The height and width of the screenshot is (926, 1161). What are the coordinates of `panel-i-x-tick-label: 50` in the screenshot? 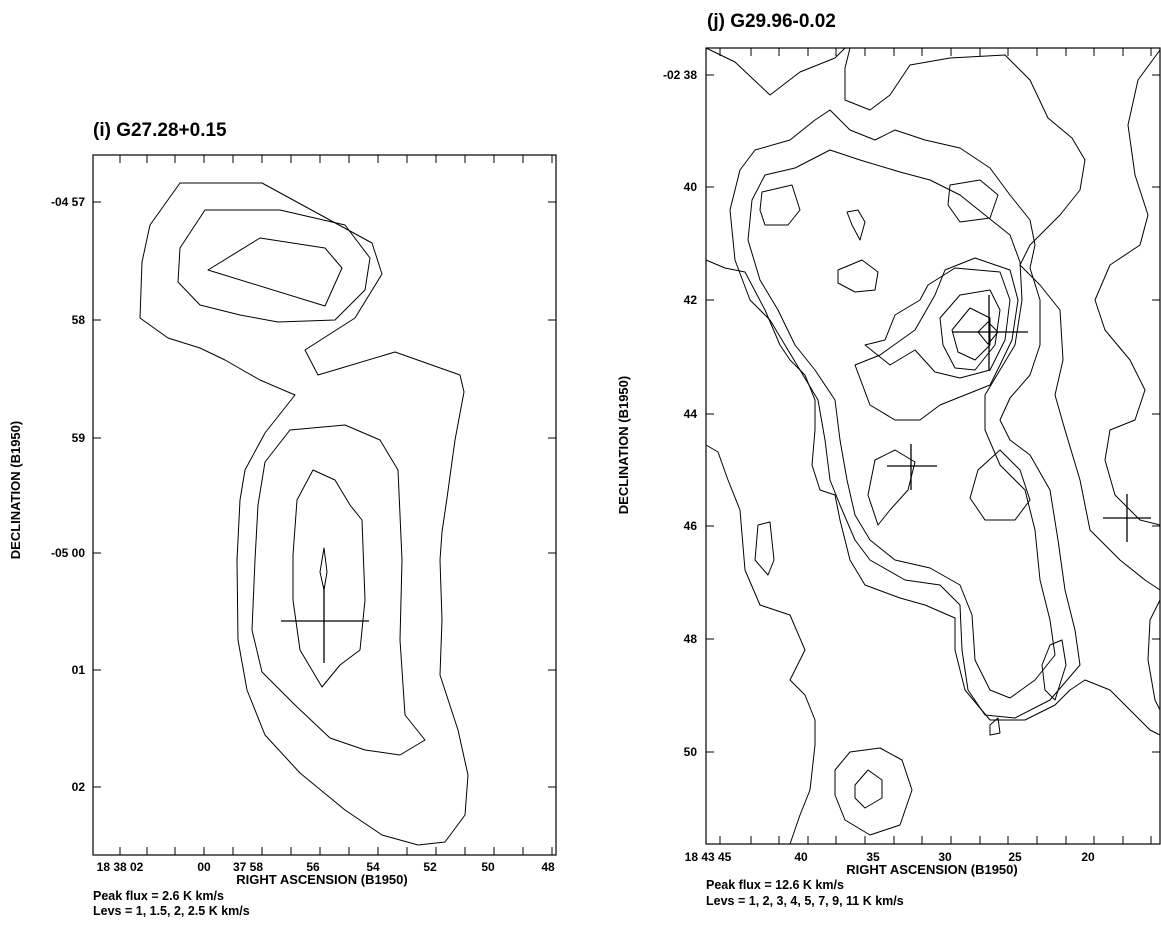 It's located at (488, 867).